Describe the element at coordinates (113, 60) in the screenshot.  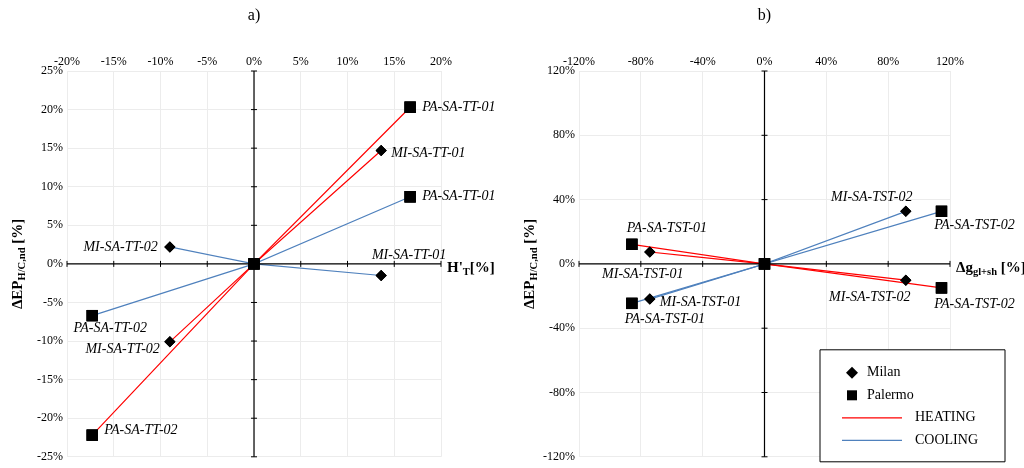
I see `x-tick-label: -15%` at that location.